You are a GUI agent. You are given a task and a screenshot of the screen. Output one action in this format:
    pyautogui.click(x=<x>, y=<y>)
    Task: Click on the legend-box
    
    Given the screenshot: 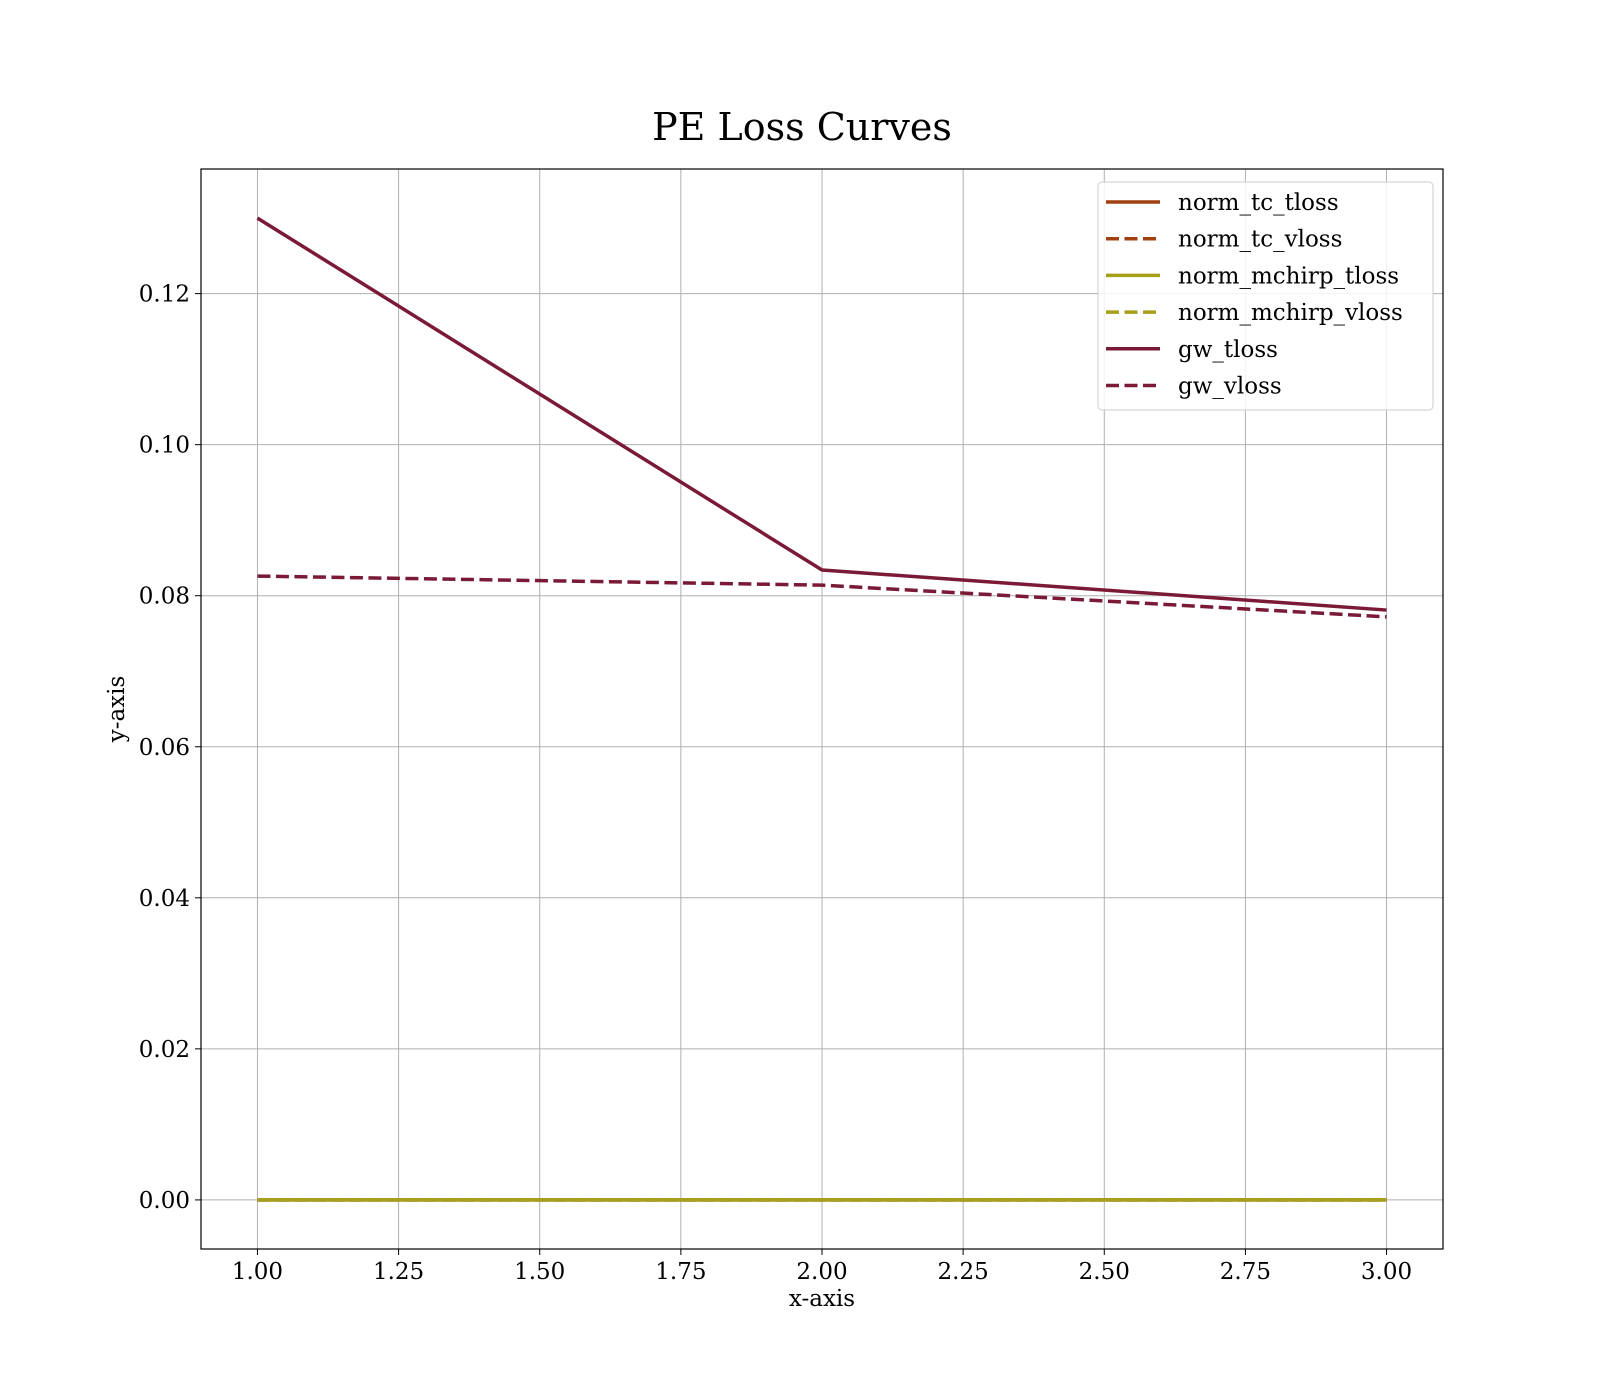 What is the action you would take?
    pyautogui.click(x=1265, y=296)
    